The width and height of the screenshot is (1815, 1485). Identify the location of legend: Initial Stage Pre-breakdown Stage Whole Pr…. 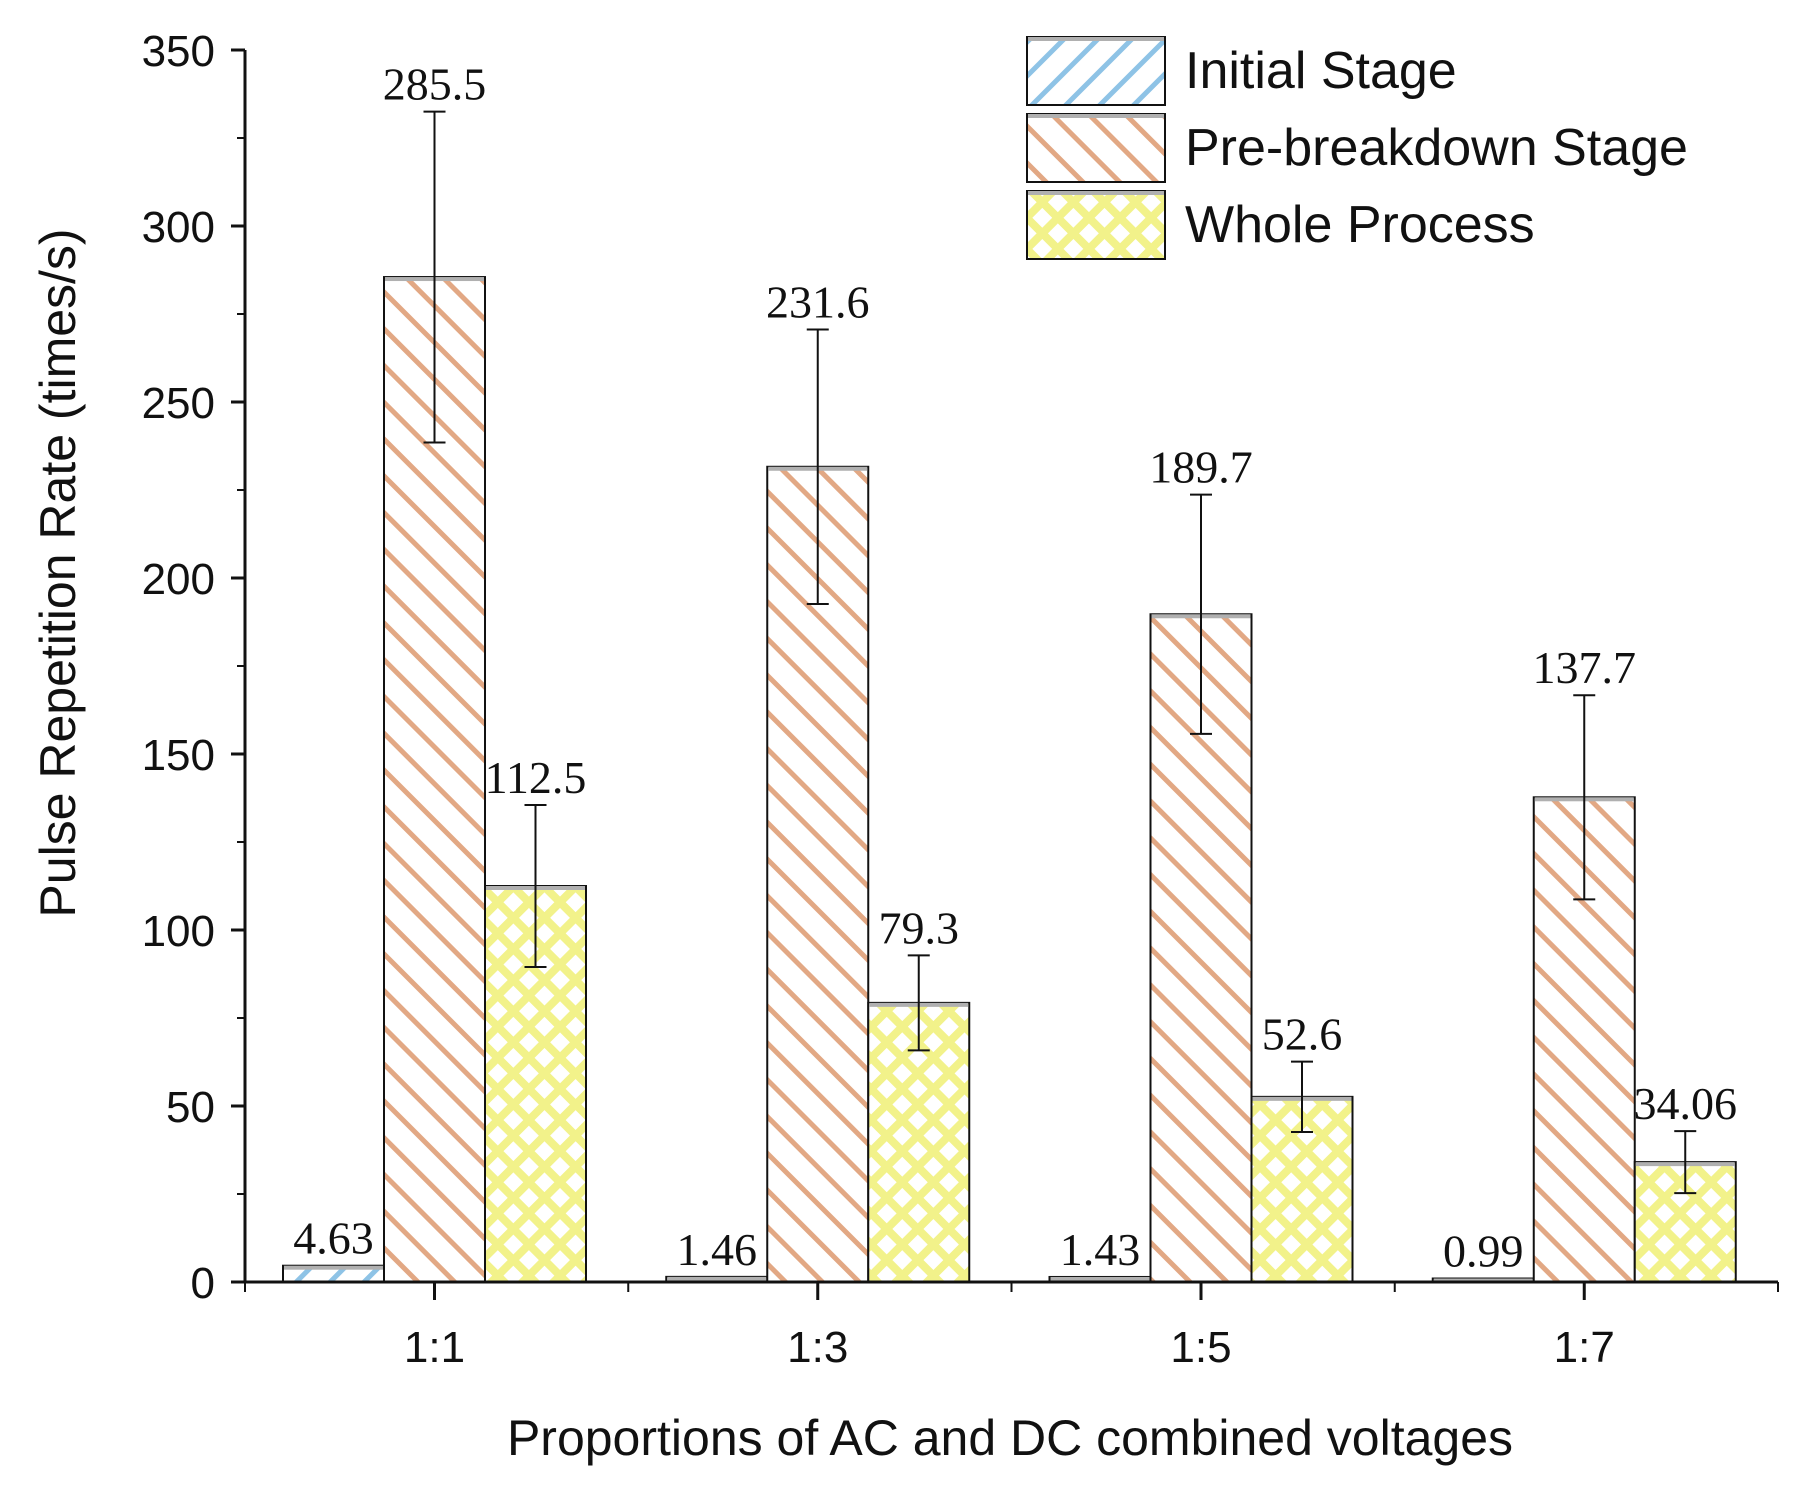
(1357, 148).